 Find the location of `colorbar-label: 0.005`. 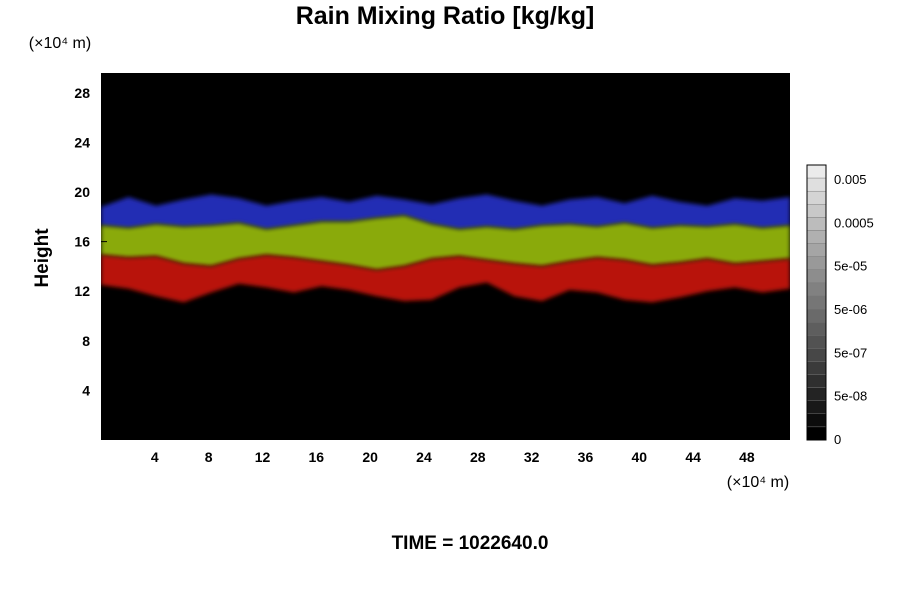

colorbar-label: 0.005 is located at coordinates (850, 179).